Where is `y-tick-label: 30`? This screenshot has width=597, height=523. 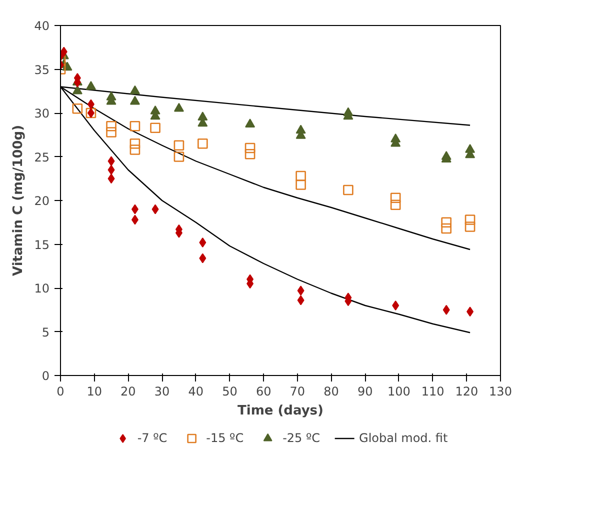 y-tick-label: 30 is located at coordinates (42, 113).